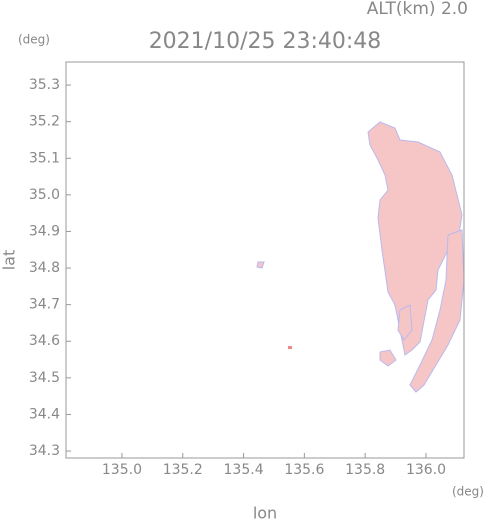 The height and width of the screenshot is (525, 491). What do you see at coordinates (417, 9) in the screenshot?
I see `altitude: ALT(km) 2.0` at bounding box center [417, 9].